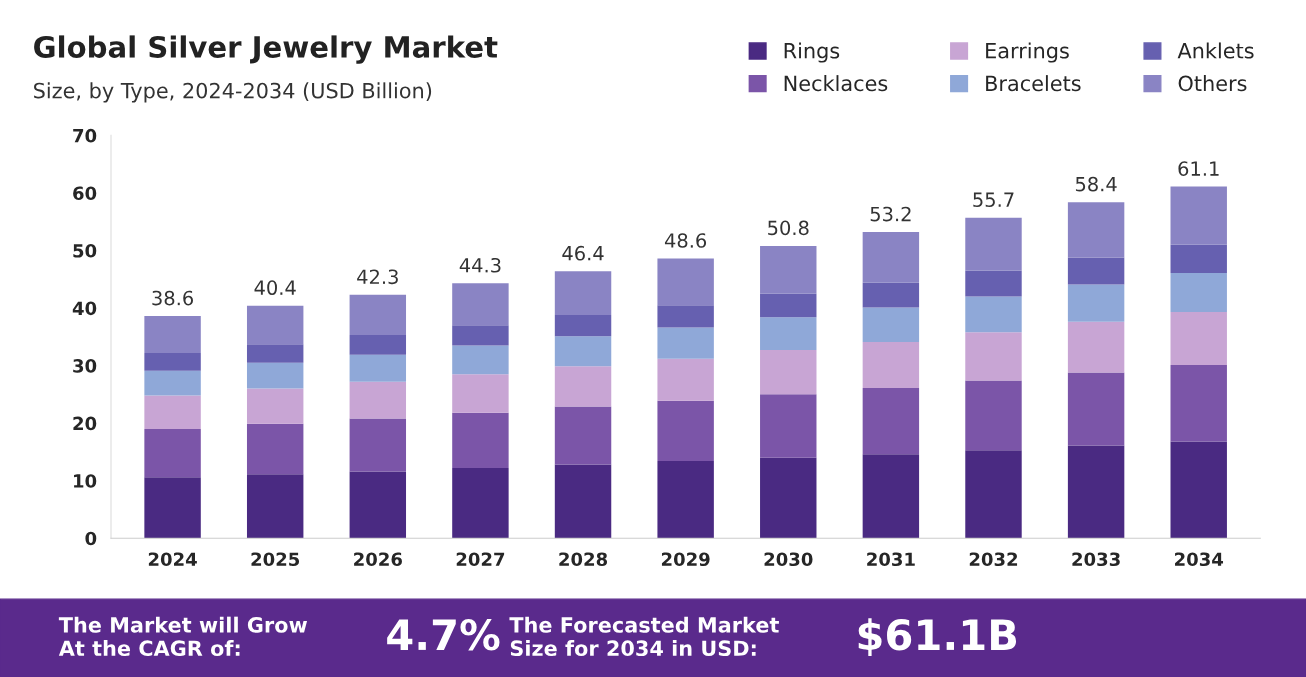 This screenshot has width=1306, height=677. What do you see at coordinates (172, 298) in the screenshot?
I see `total-label: 38.6` at bounding box center [172, 298].